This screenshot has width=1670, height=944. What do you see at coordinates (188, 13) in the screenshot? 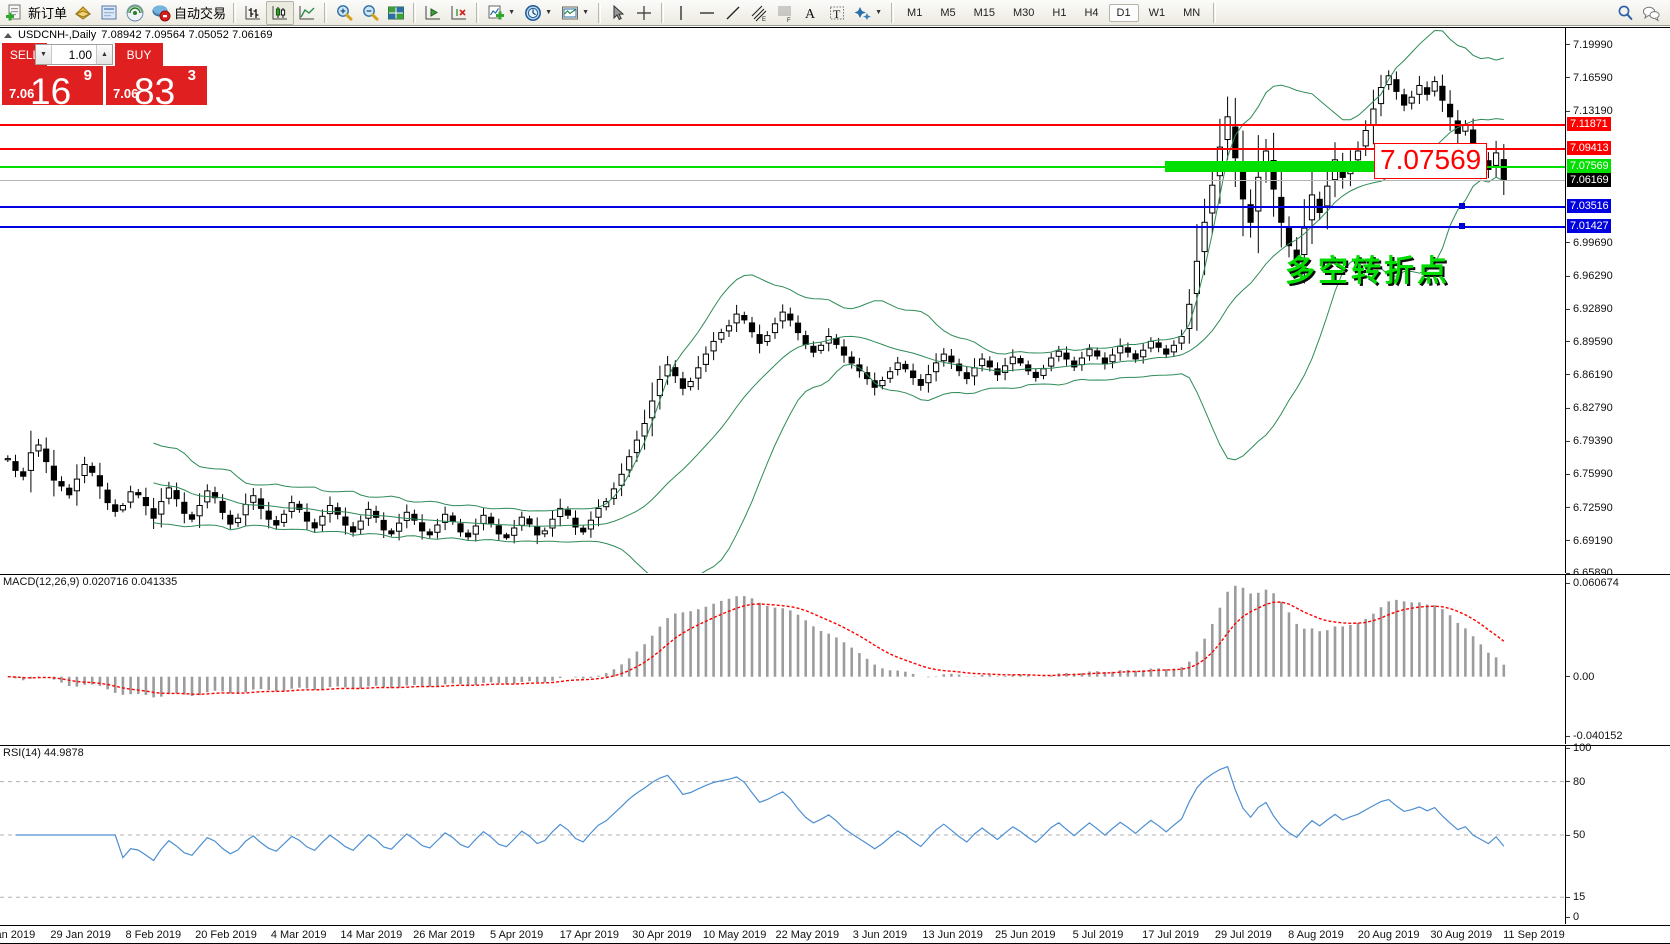
I see `autotrading-button: 自动交易` at bounding box center [188, 13].